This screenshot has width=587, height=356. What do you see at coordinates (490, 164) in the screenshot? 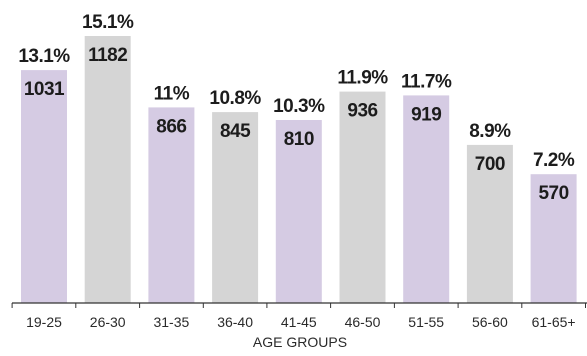
I see `bar-value-label-56-60: 700` at bounding box center [490, 164].